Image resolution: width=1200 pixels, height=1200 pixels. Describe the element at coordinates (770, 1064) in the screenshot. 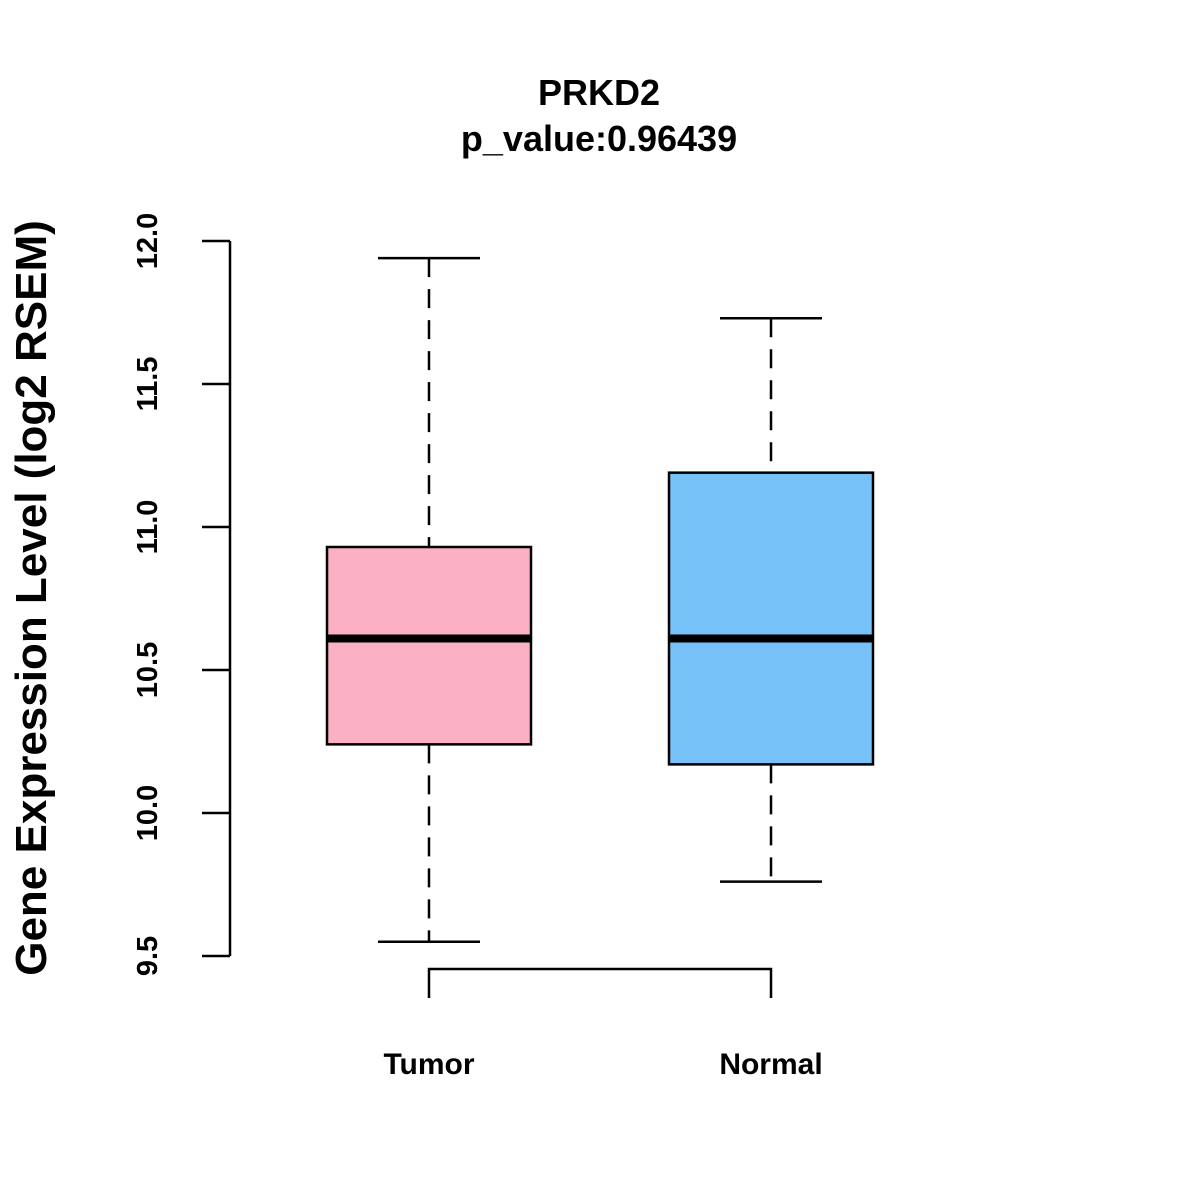

I see `x-tick-label: Normal` at that location.